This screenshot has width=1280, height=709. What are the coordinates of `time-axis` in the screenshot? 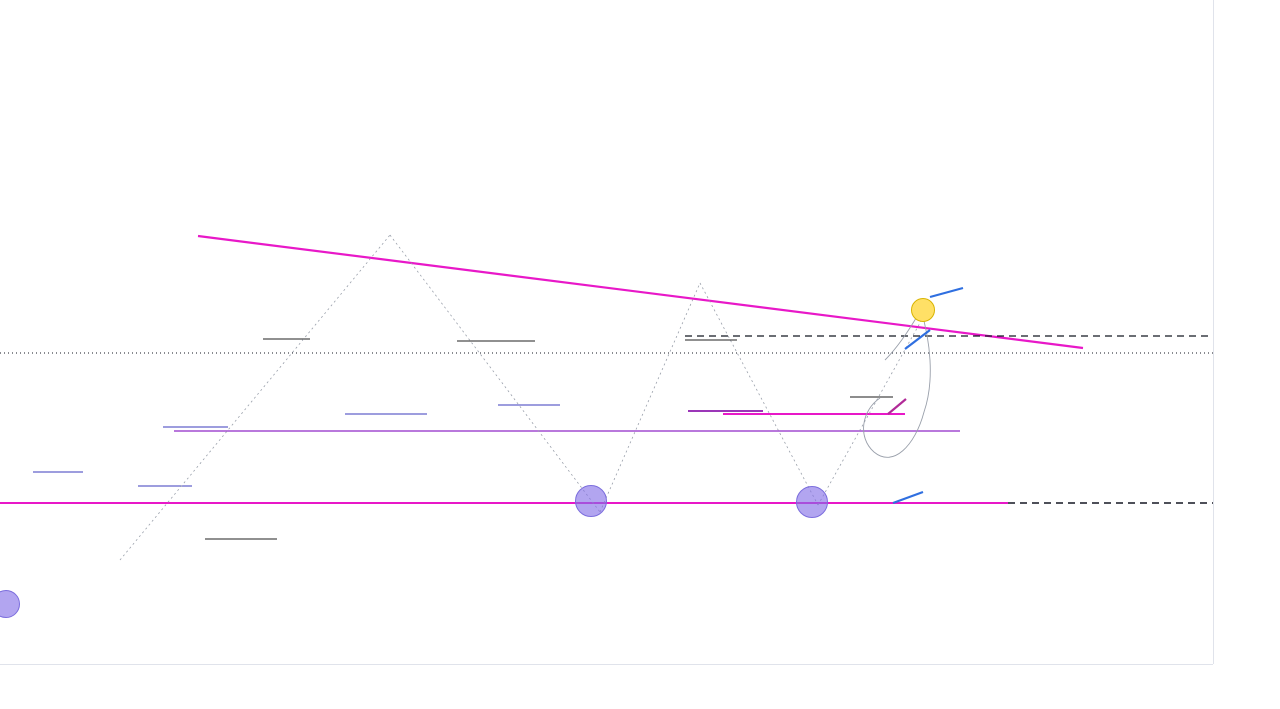 It's located at (606, 676).